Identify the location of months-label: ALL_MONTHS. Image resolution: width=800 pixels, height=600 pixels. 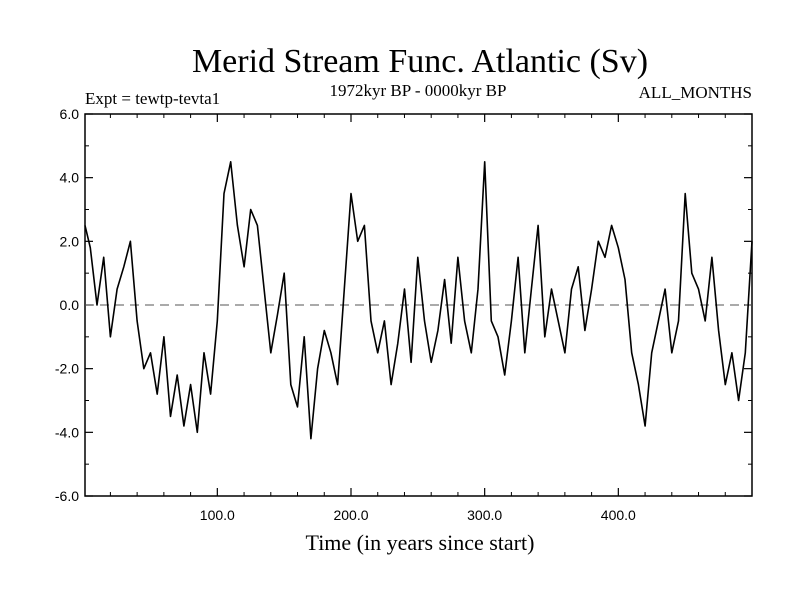
(695, 92).